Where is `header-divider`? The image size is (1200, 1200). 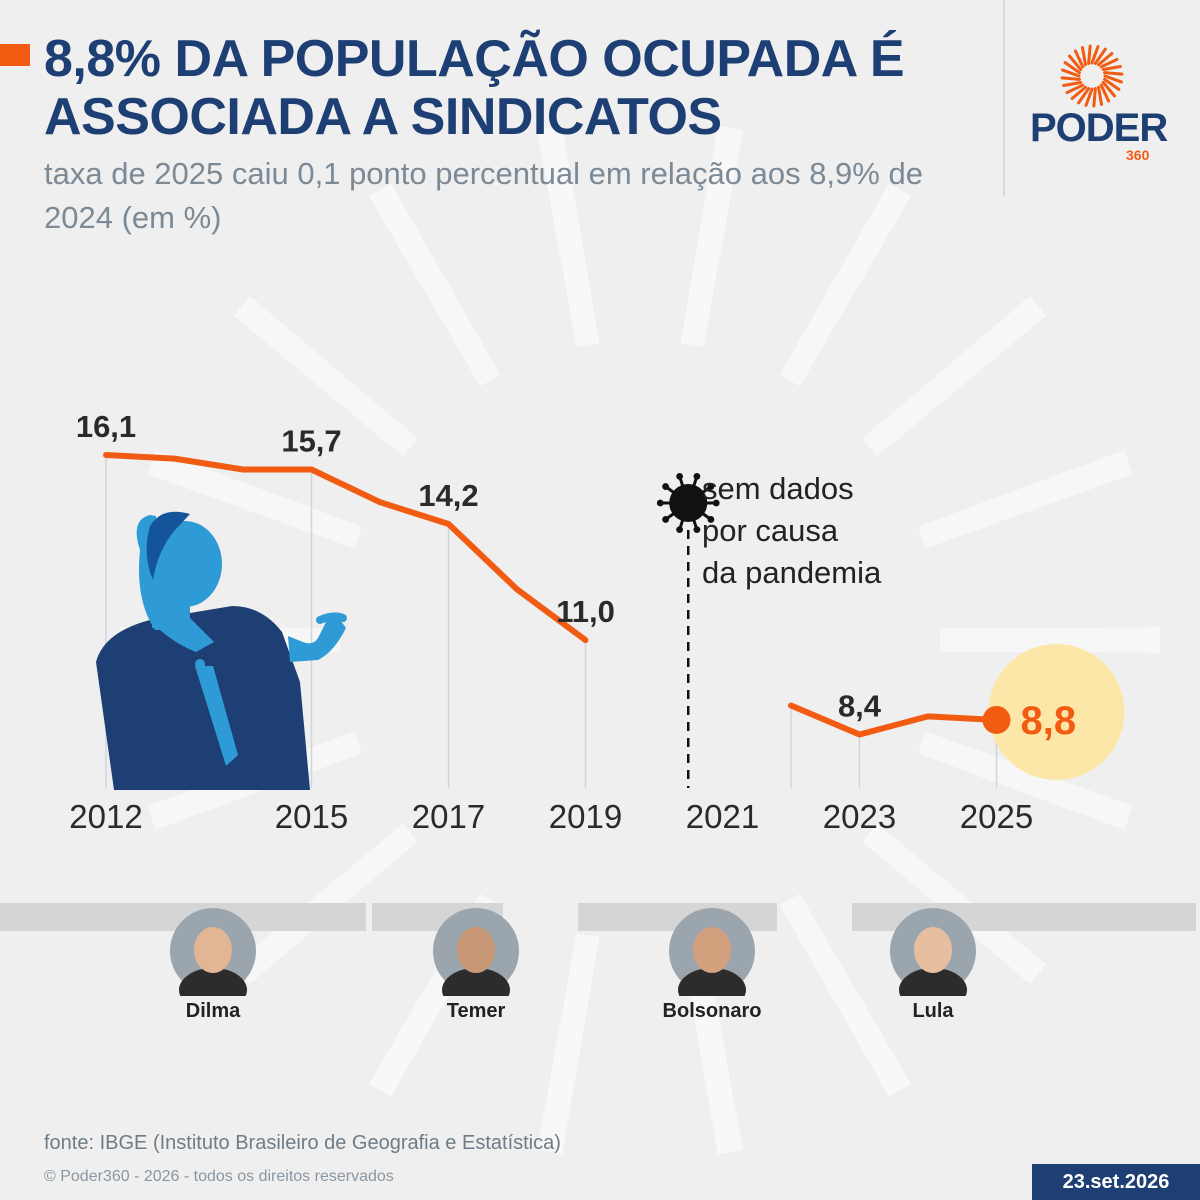
header-divider is located at coordinates (1004, 98).